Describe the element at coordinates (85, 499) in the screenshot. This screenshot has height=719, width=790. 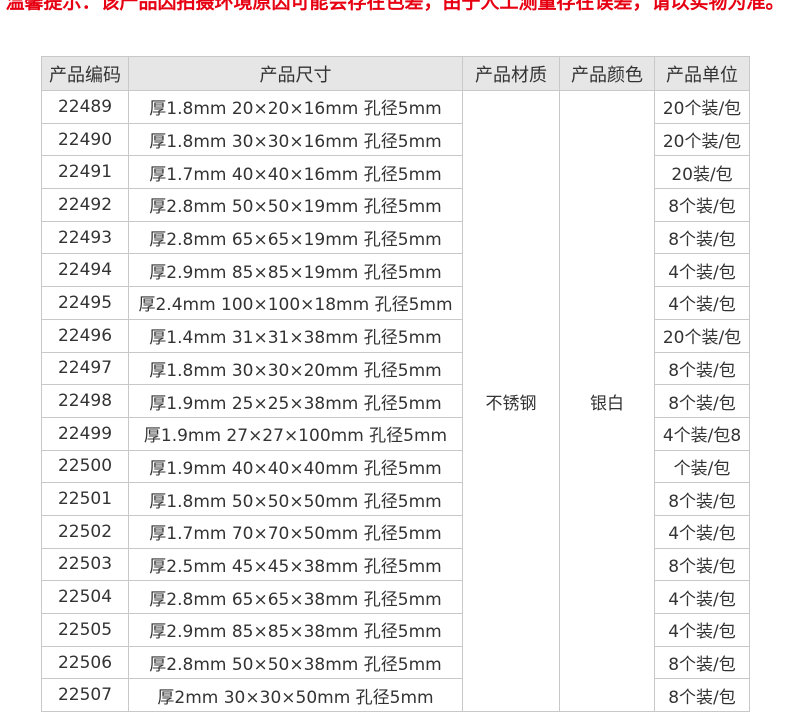
I see `cell-code: 22501` at that location.